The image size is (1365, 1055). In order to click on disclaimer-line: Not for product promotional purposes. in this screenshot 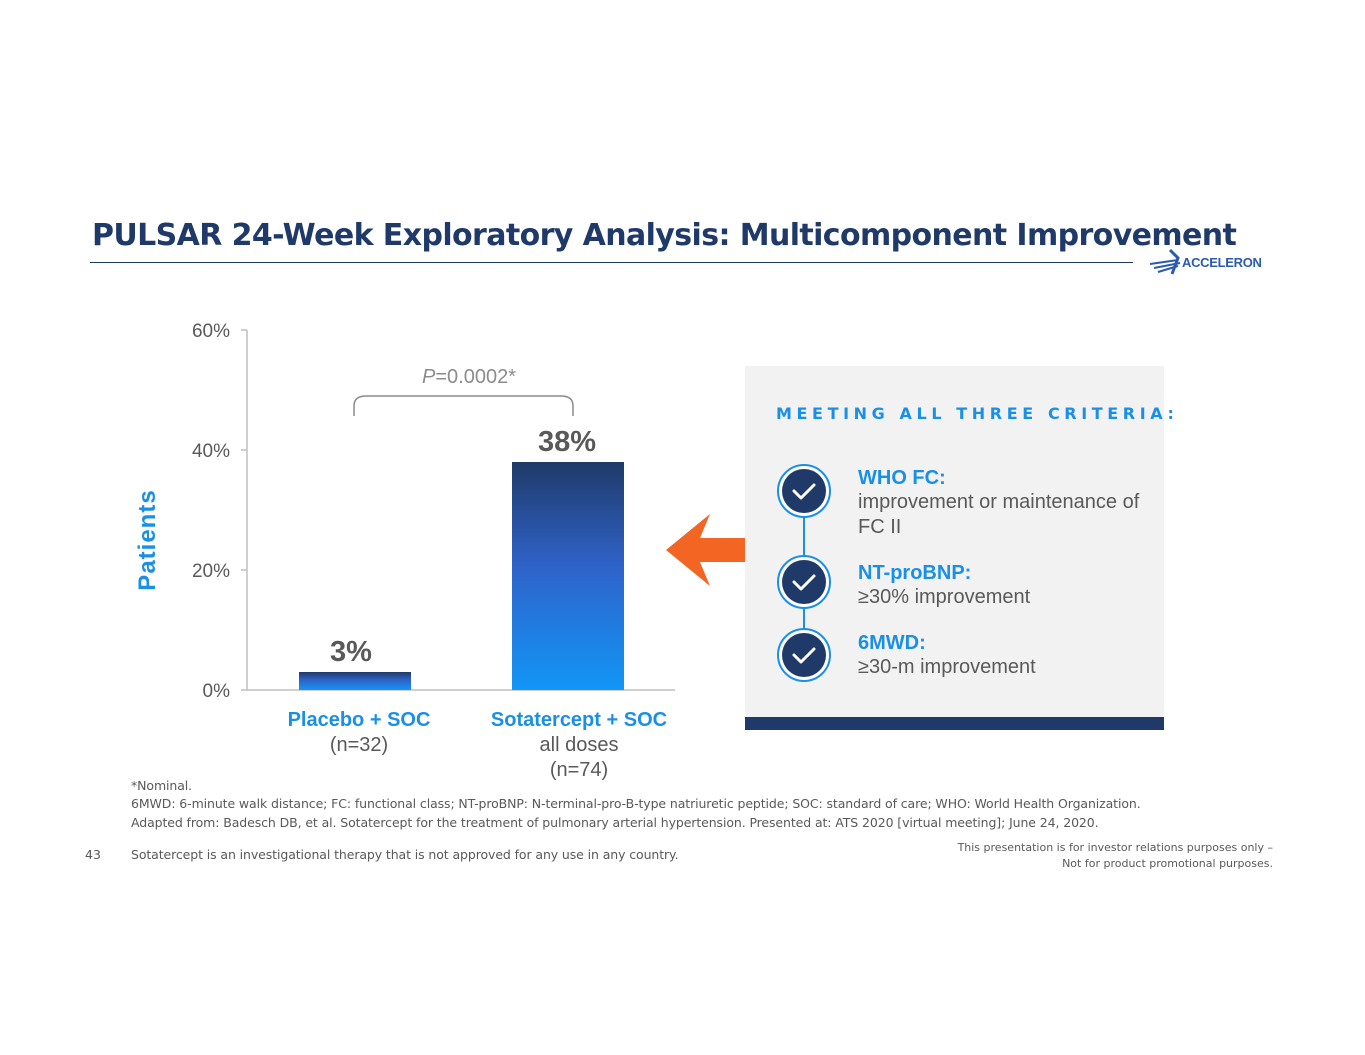, I will do `click(1167, 863)`.